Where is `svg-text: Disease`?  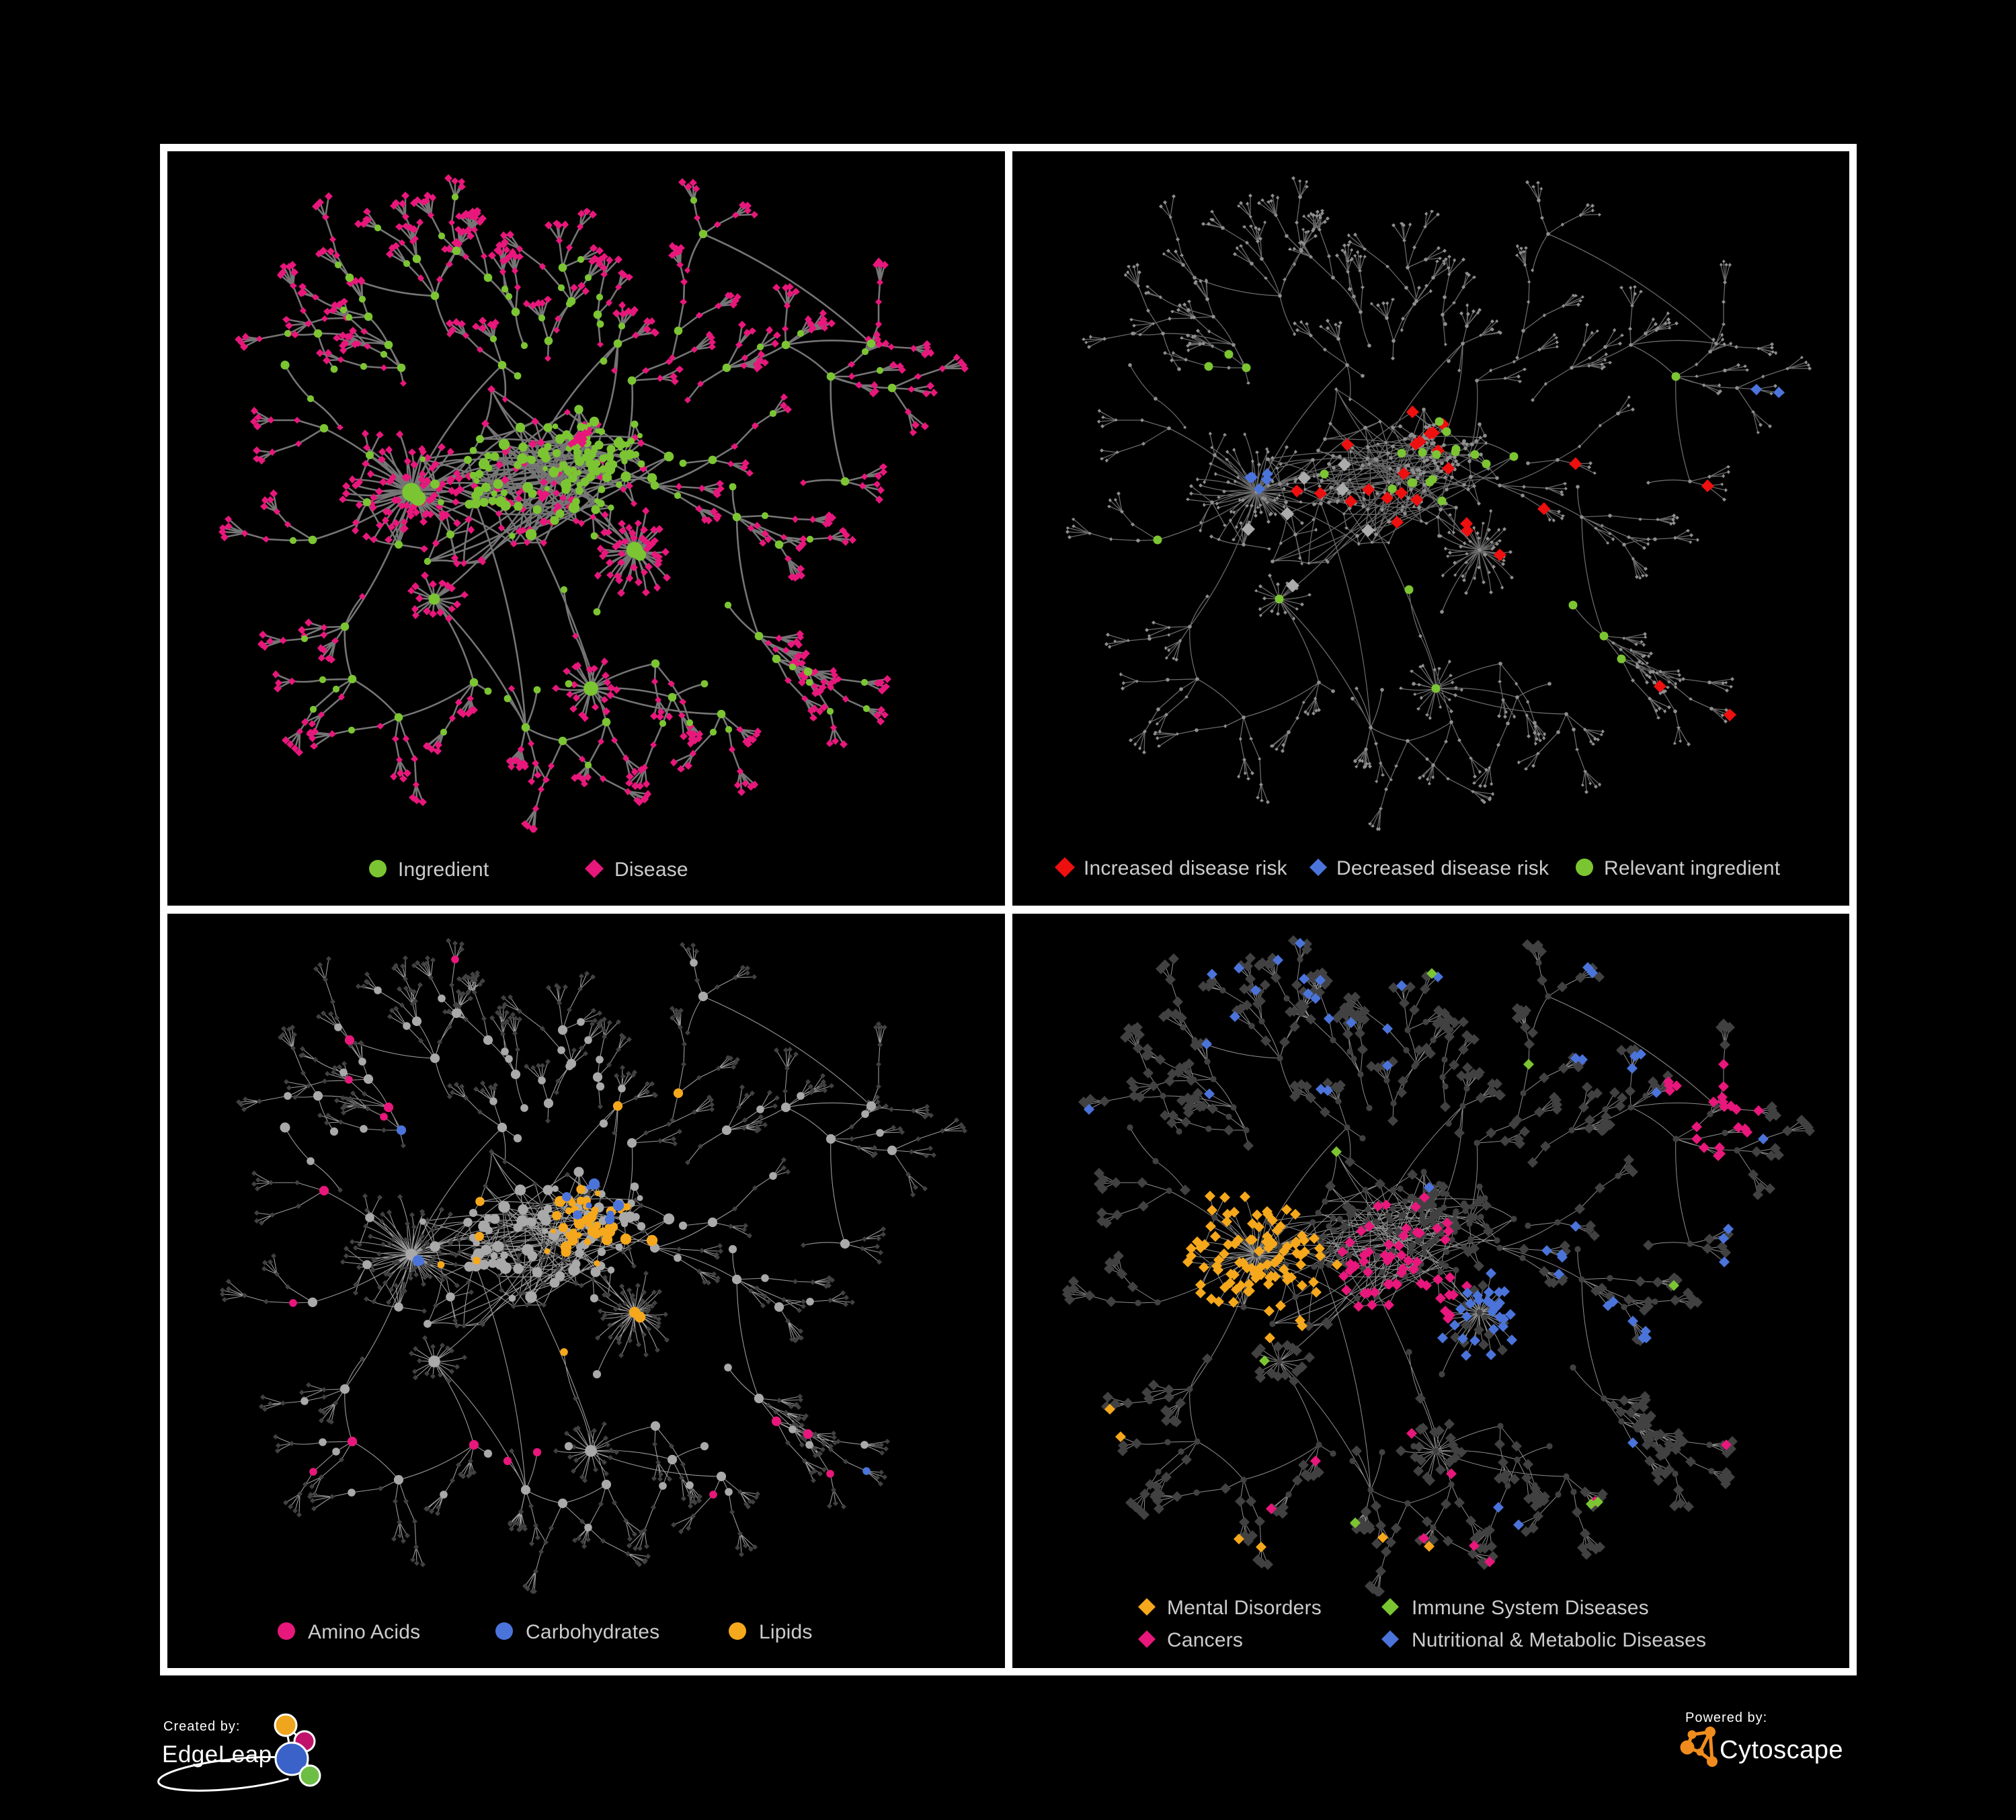
svg-text: Disease is located at coordinates (651, 870).